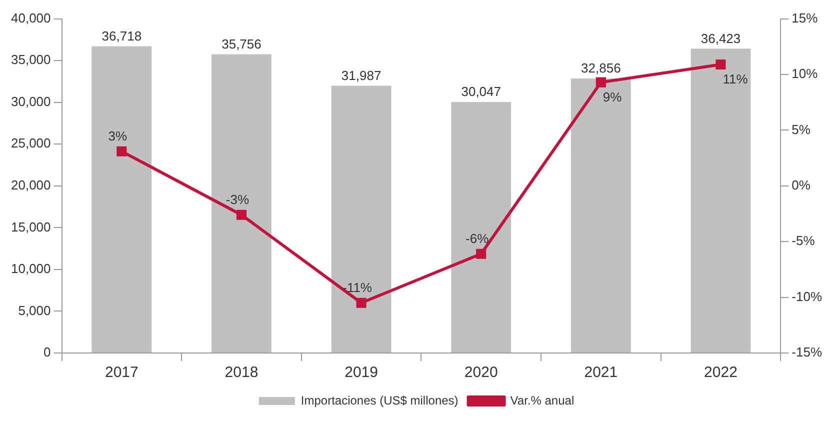 The image size is (839, 425). I want to click on y-tick-label: 35,000, so click(30, 60).